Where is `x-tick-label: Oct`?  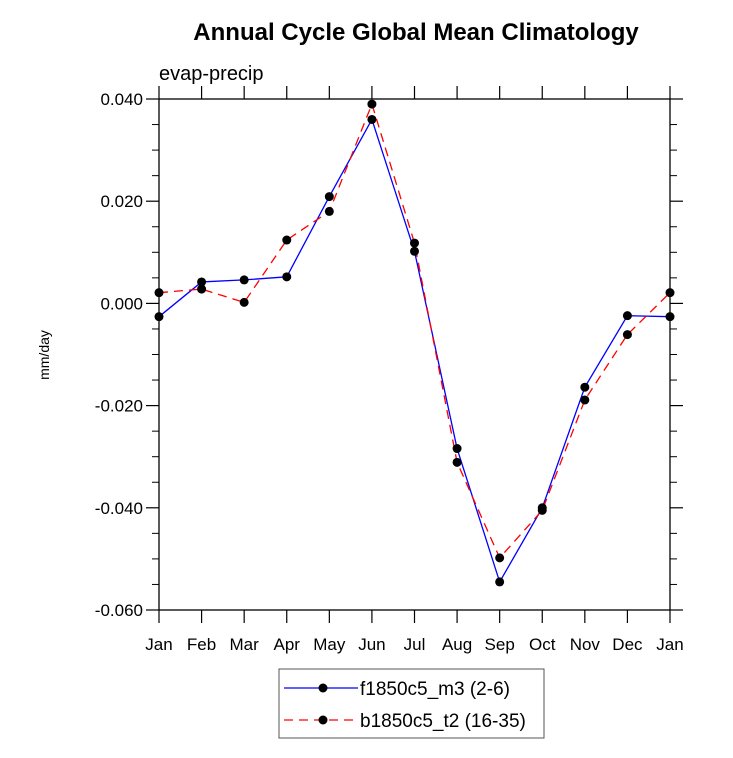
x-tick-label: Oct is located at coordinates (542, 644).